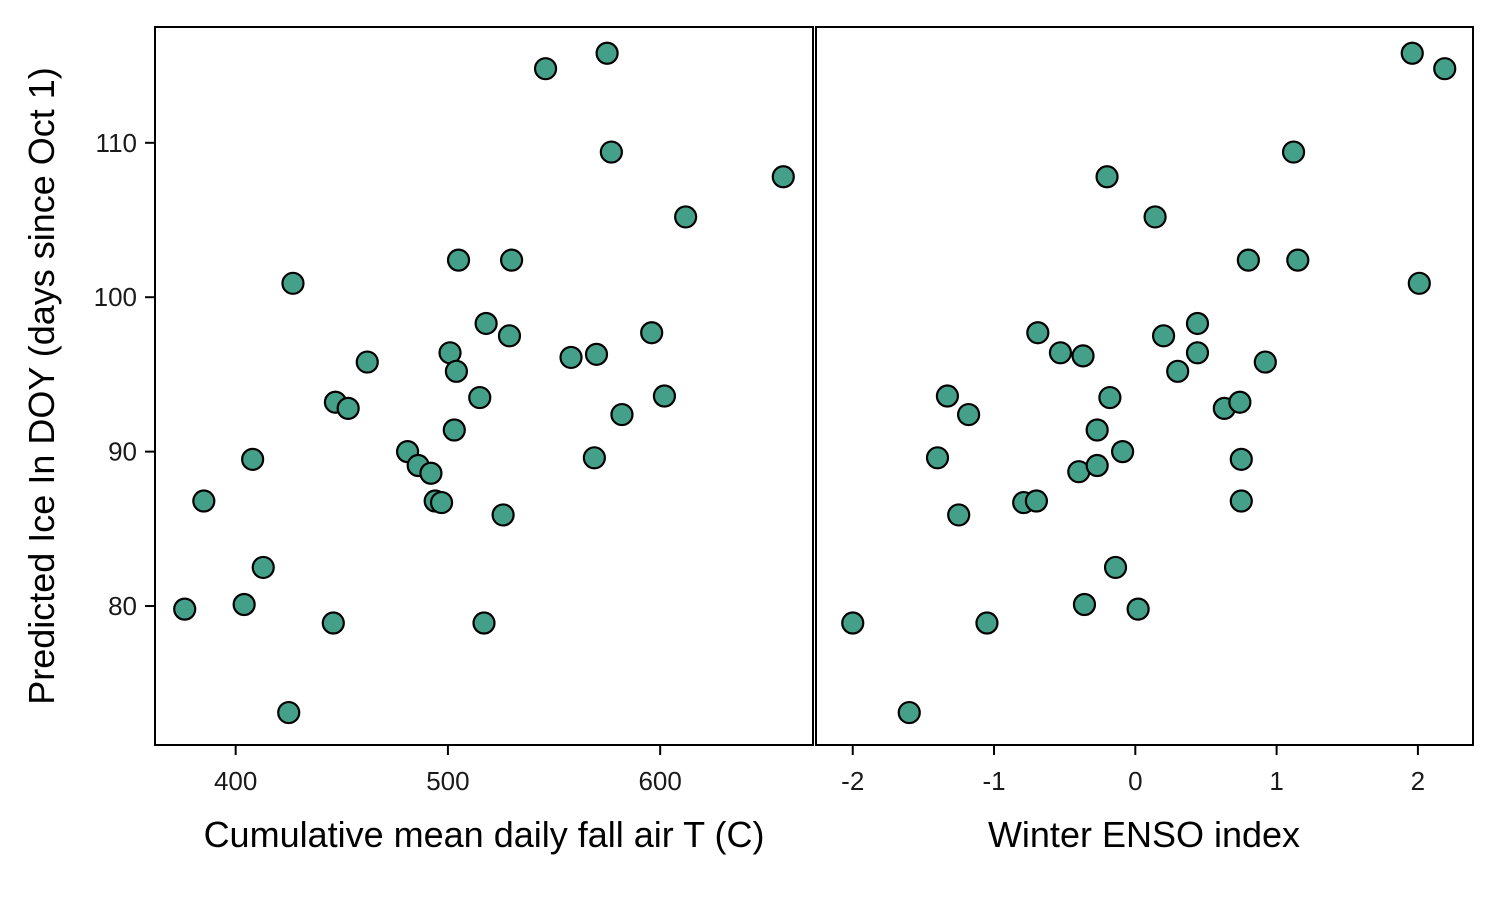 Image resolution: width=1500 pixels, height=900 pixels. What do you see at coordinates (115, 297) in the screenshot?
I see `y-tick-label: 100` at bounding box center [115, 297].